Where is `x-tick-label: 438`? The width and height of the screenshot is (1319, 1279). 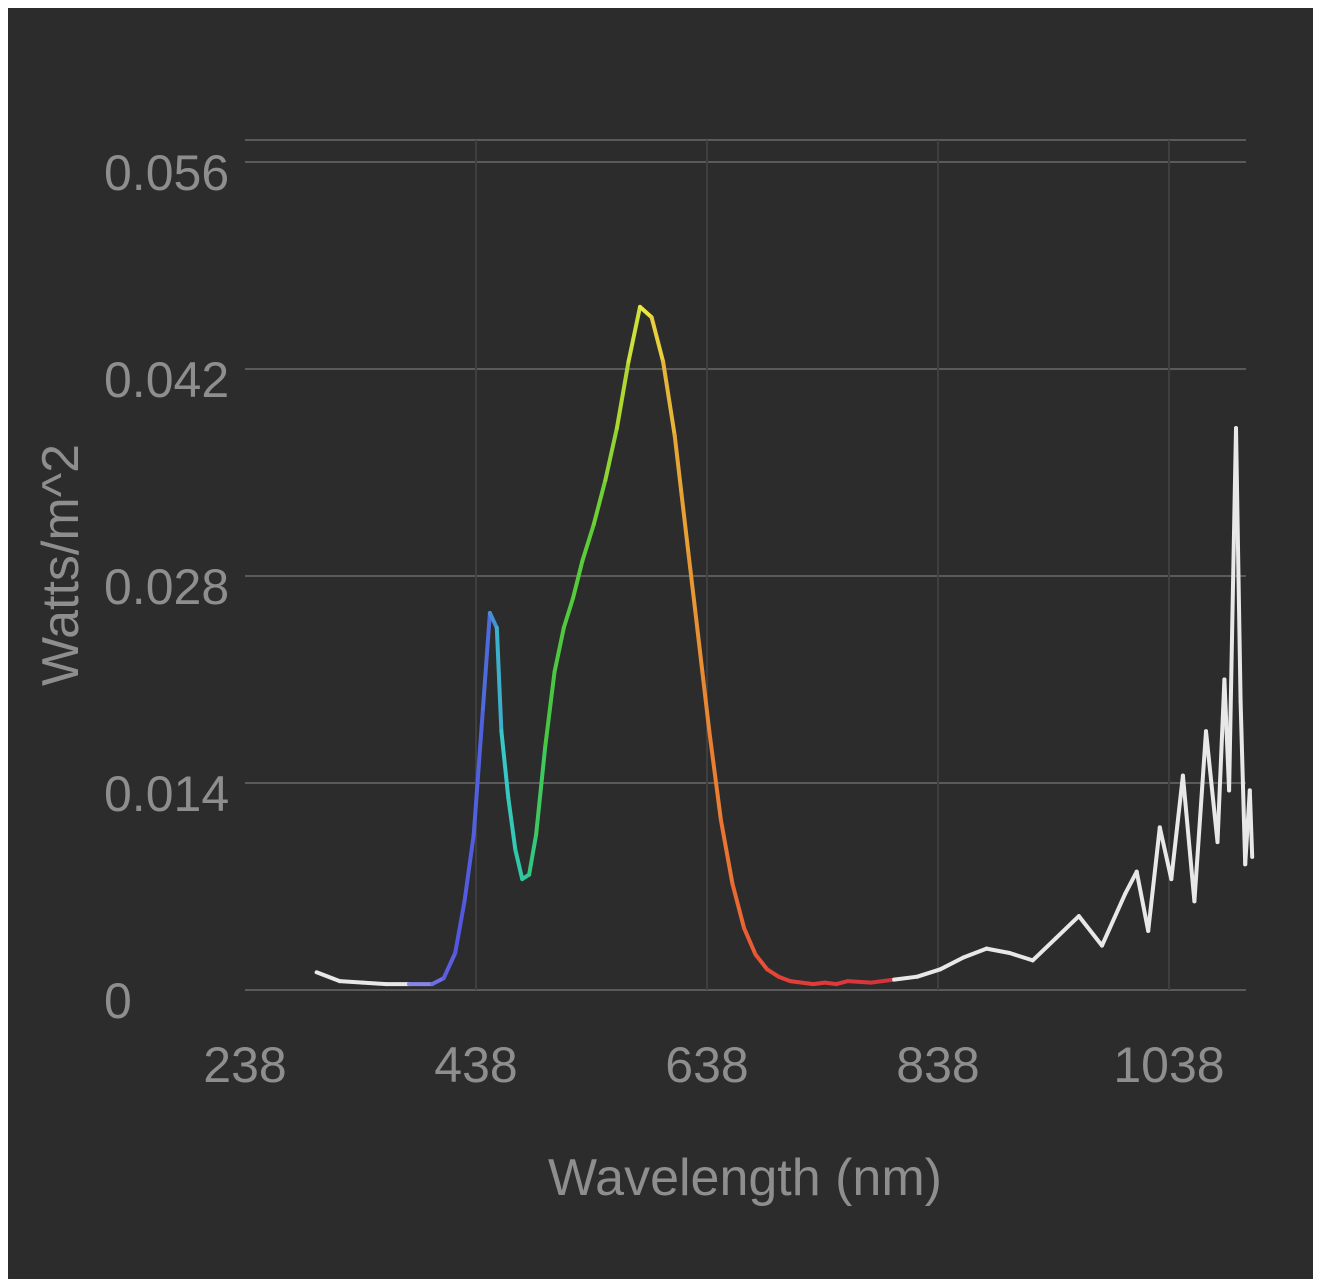
x-tick-label: 438 is located at coordinates (475, 1065).